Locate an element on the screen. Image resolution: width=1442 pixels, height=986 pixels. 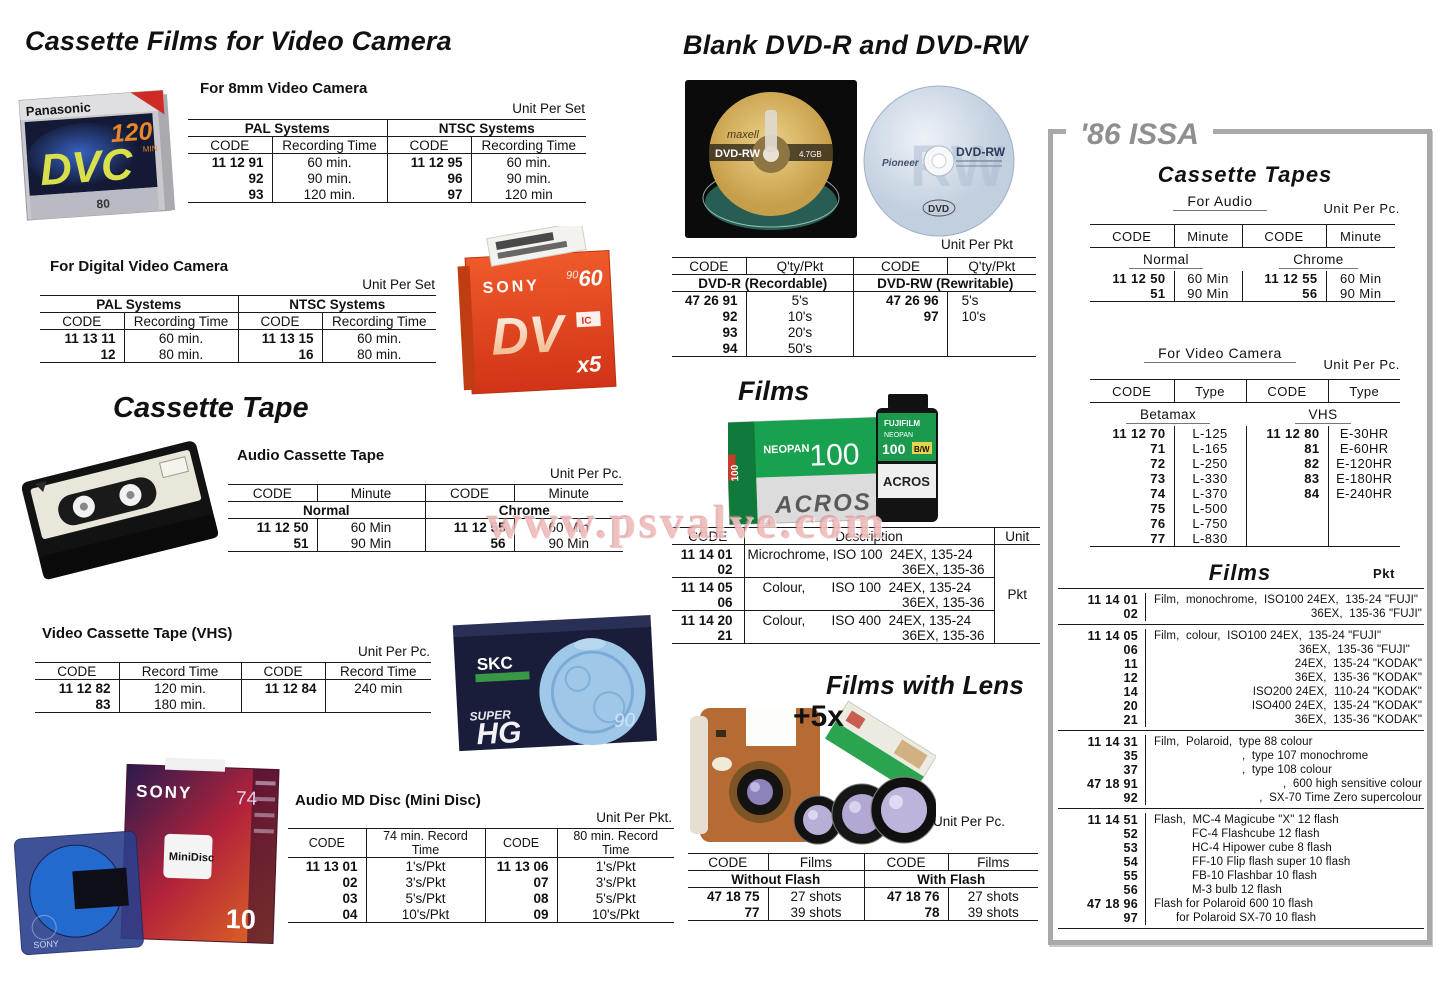
value-cell: 120 min. is located at coordinates (330, 194).